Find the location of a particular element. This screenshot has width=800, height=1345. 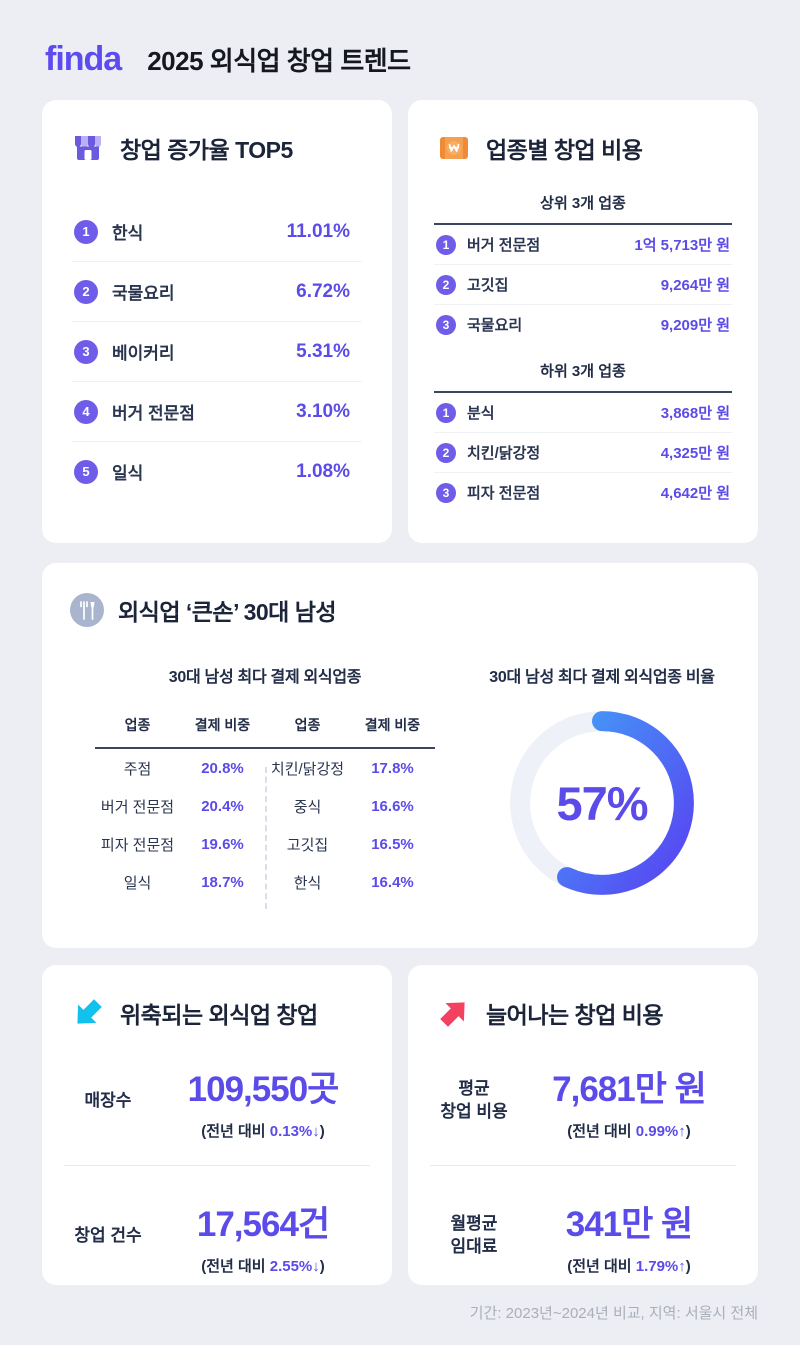

growth-value: 11.01% is located at coordinates (318, 231).